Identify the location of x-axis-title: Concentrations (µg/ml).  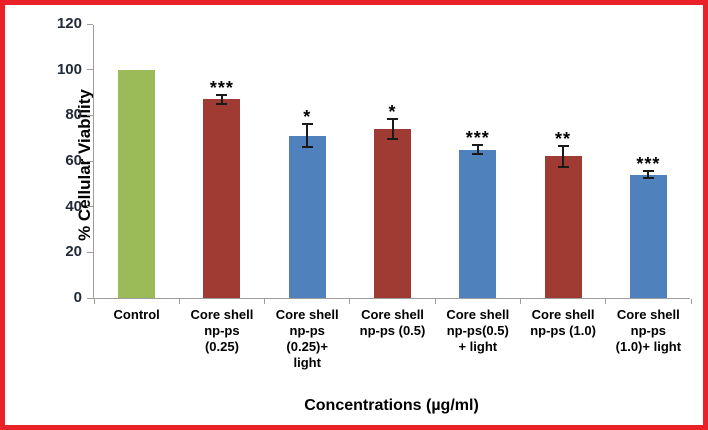
(391, 405).